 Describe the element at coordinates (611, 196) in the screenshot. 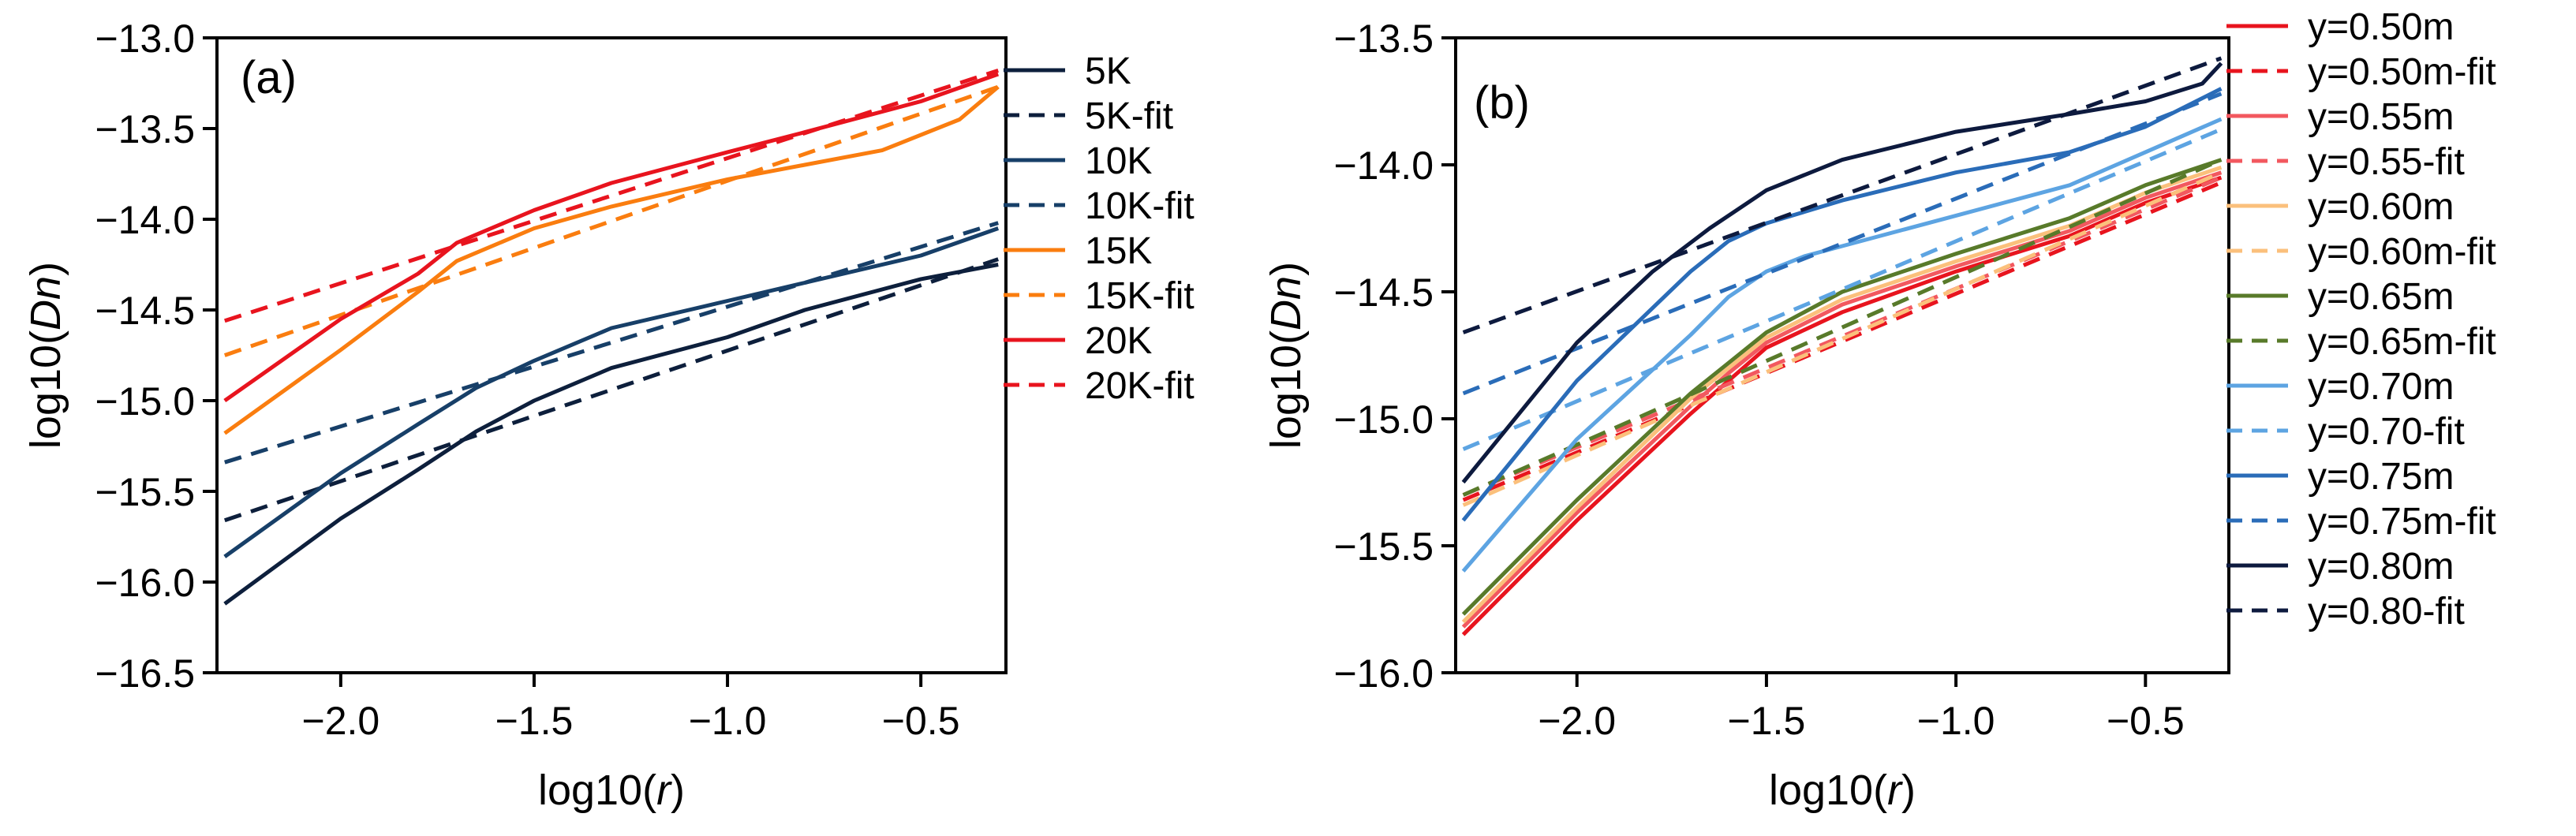

I see `series-line-20k-fit` at that location.